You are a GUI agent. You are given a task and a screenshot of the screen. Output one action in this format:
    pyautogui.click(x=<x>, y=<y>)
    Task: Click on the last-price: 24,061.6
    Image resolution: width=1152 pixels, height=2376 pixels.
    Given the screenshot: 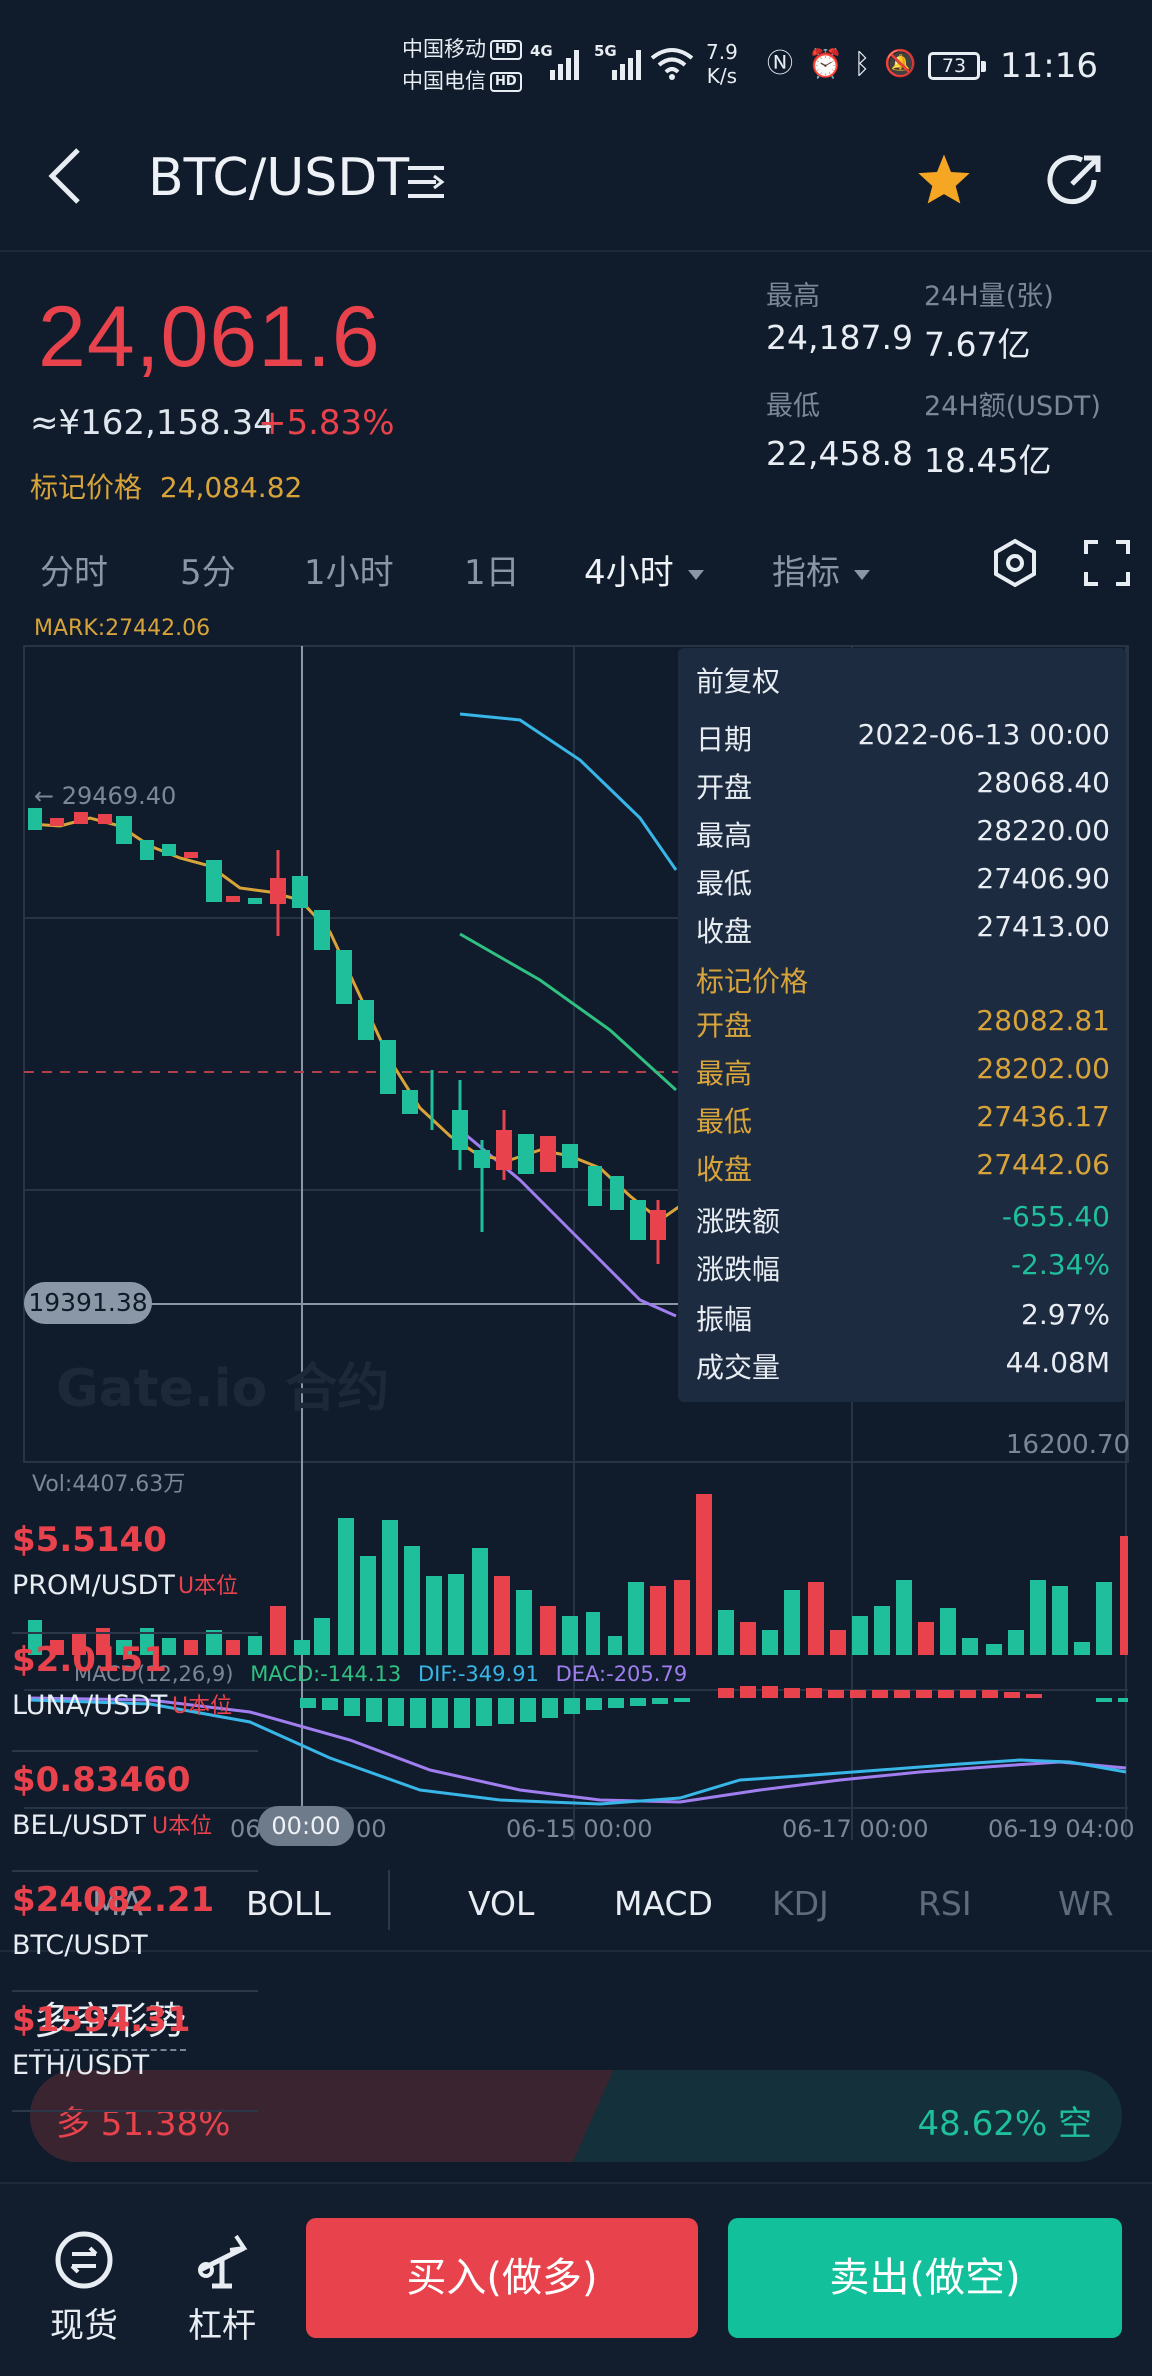 What is the action you would take?
    pyautogui.click(x=209, y=337)
    